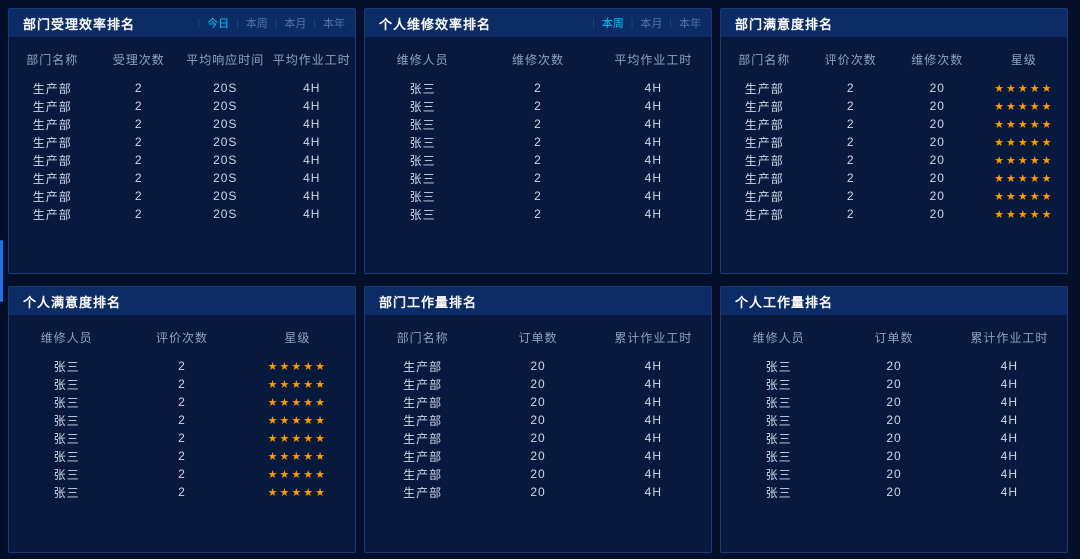  What do you see at coordinates (295, 24) in the screenshot?
I see `time-tab-3: 本月` at bounding box center [295, 24].